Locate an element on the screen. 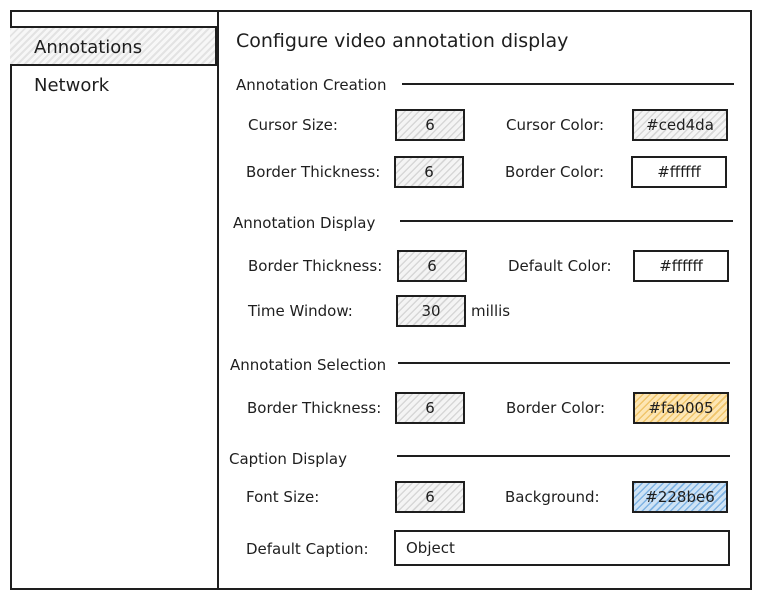  selection-border-thickness-input: 6 is located at coordinates (430, 408).